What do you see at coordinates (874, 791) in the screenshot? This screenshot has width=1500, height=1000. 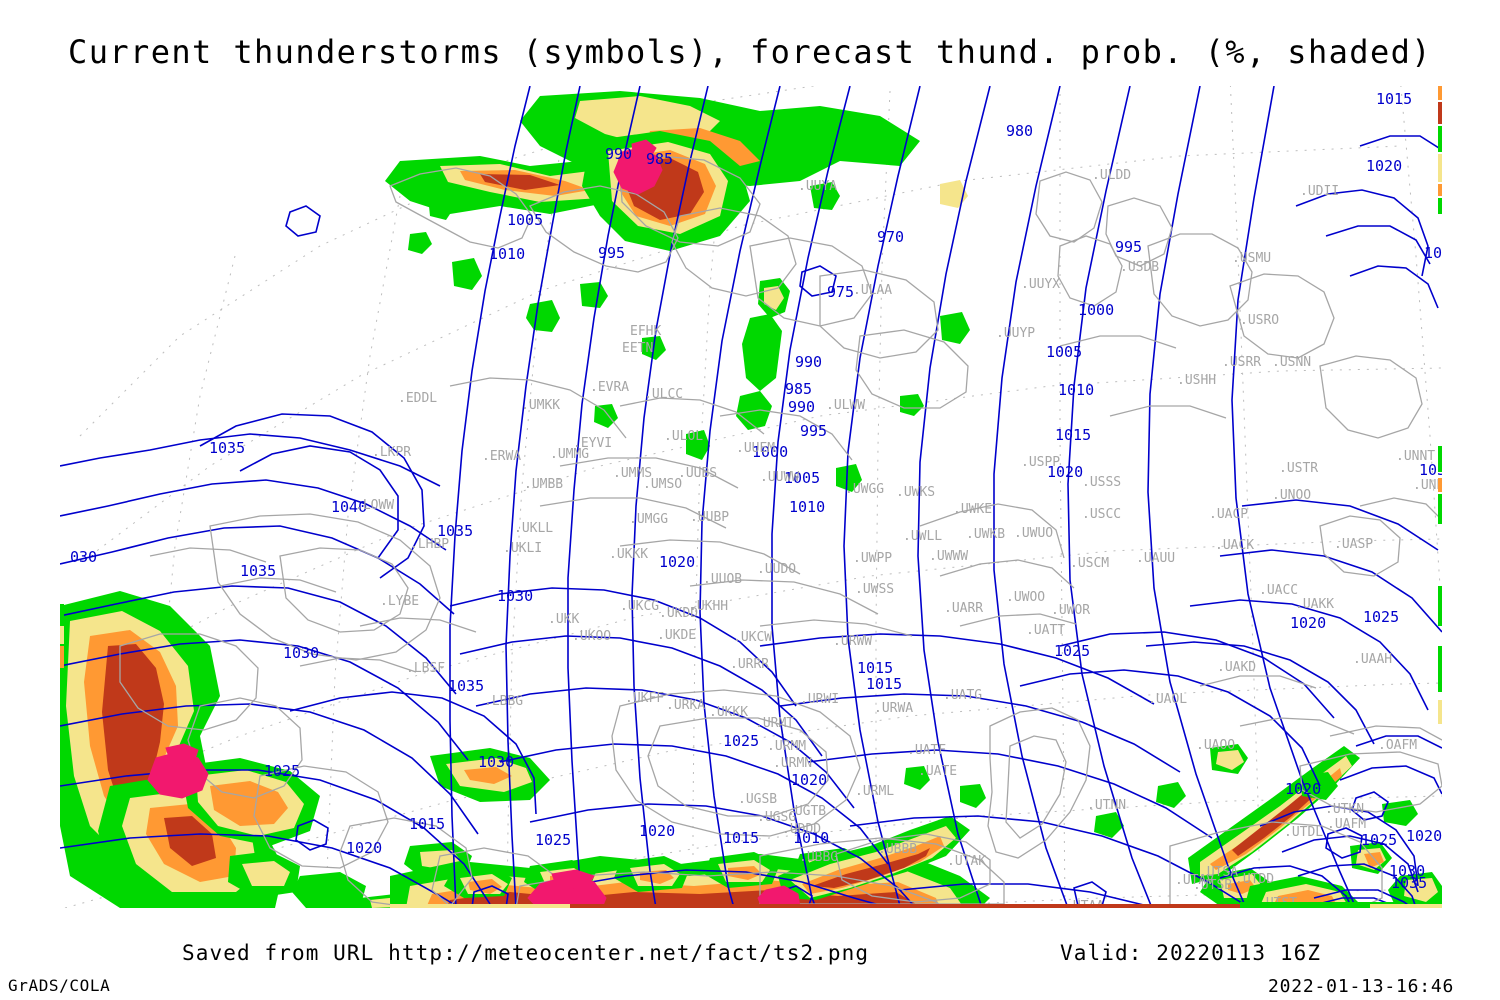 I see `svg-text: .URML` at bounding box center [874, 791].